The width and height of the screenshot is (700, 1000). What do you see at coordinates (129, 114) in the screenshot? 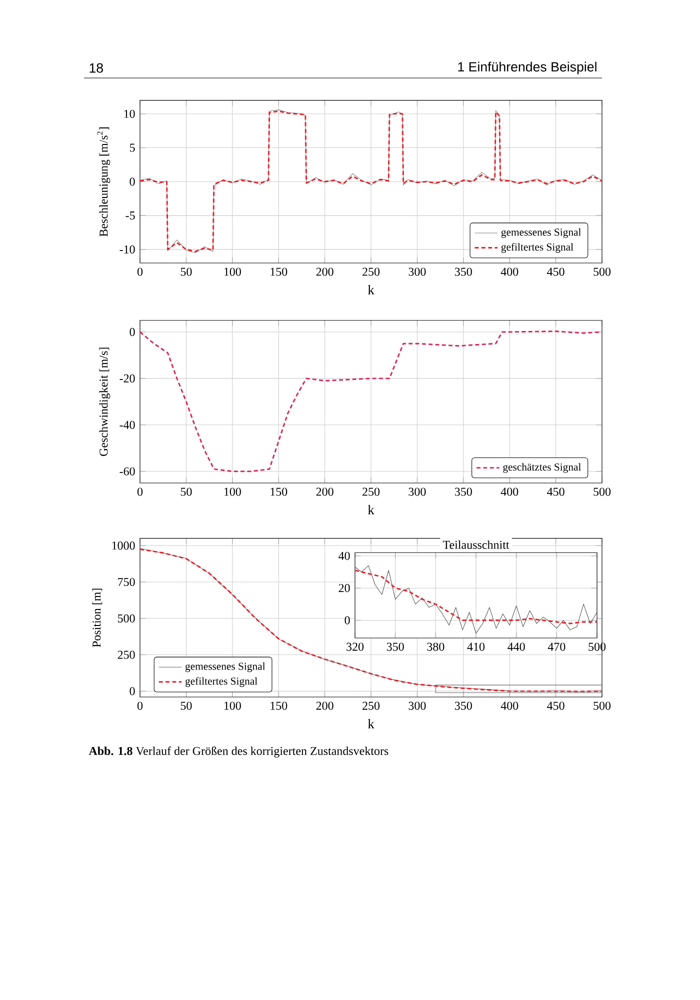
I see `y-tick-label: 10` at bounding box center [129, 114].